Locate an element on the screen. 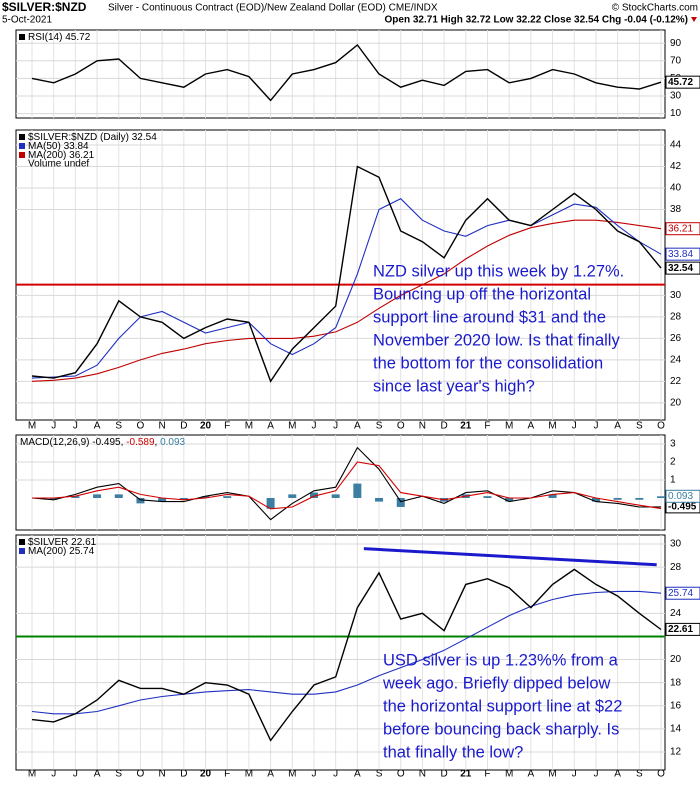  value-tag-label: 22.61 is located at coordinates (680, 629).